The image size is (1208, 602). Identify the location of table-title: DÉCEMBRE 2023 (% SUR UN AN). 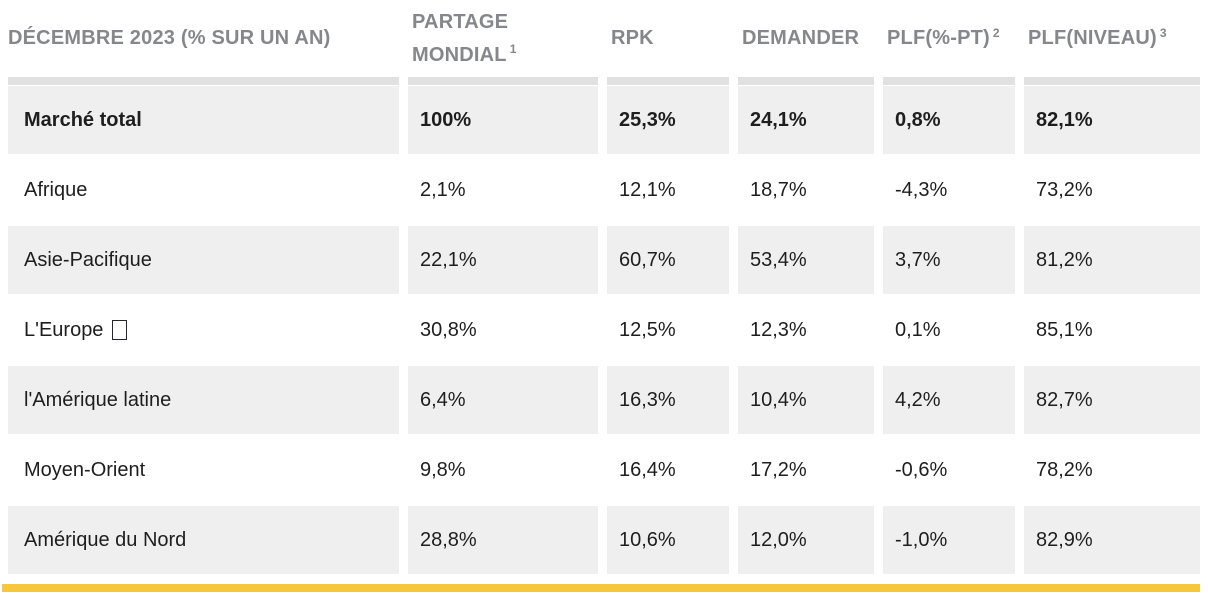
(203, 38).